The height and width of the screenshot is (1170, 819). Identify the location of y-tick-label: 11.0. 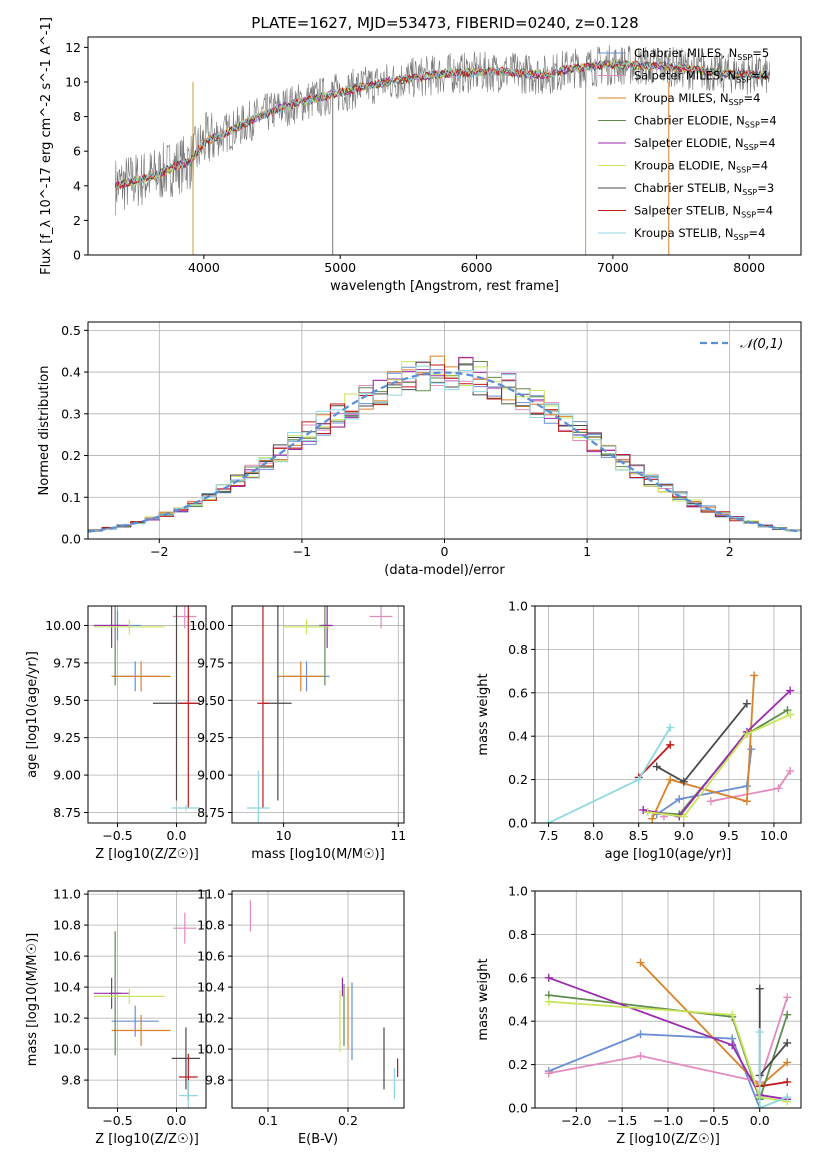
(211, 894).